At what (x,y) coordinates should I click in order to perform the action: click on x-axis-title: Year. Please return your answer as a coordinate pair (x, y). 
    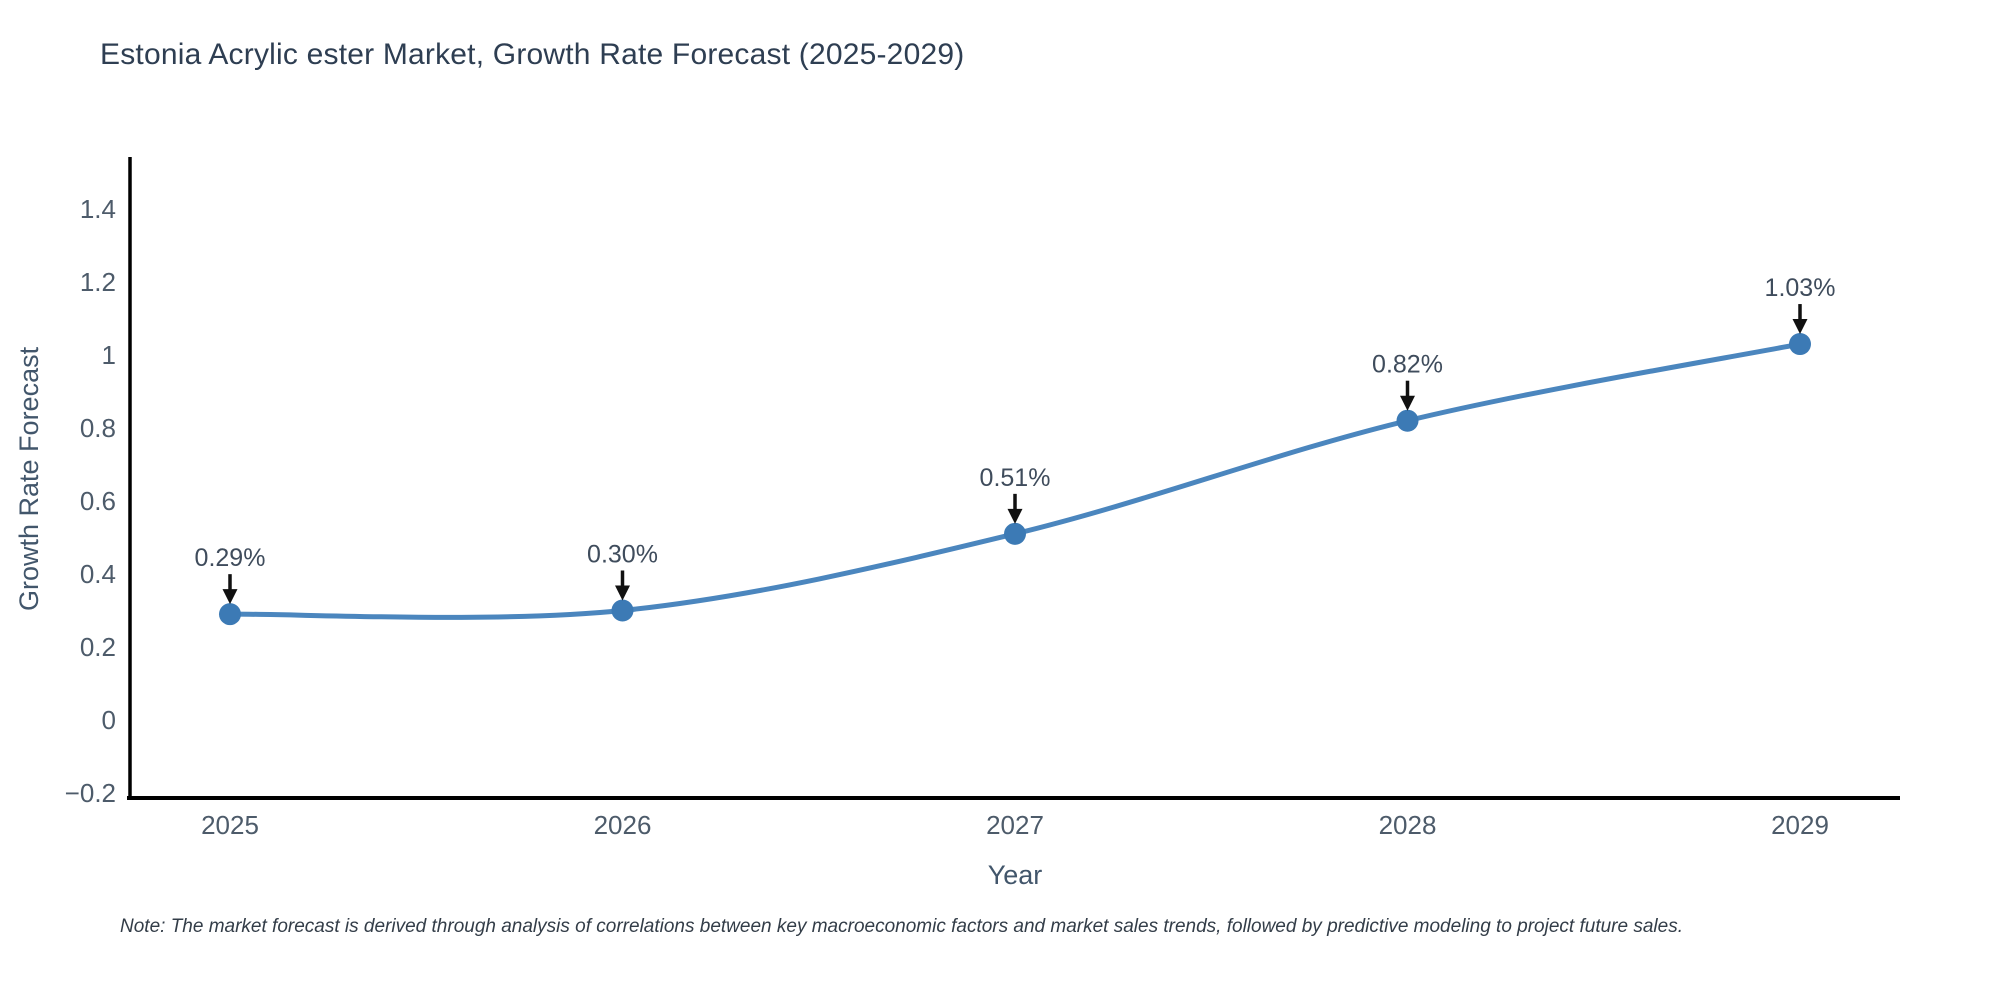
    Looking at the image, I should click on (1015, 875).